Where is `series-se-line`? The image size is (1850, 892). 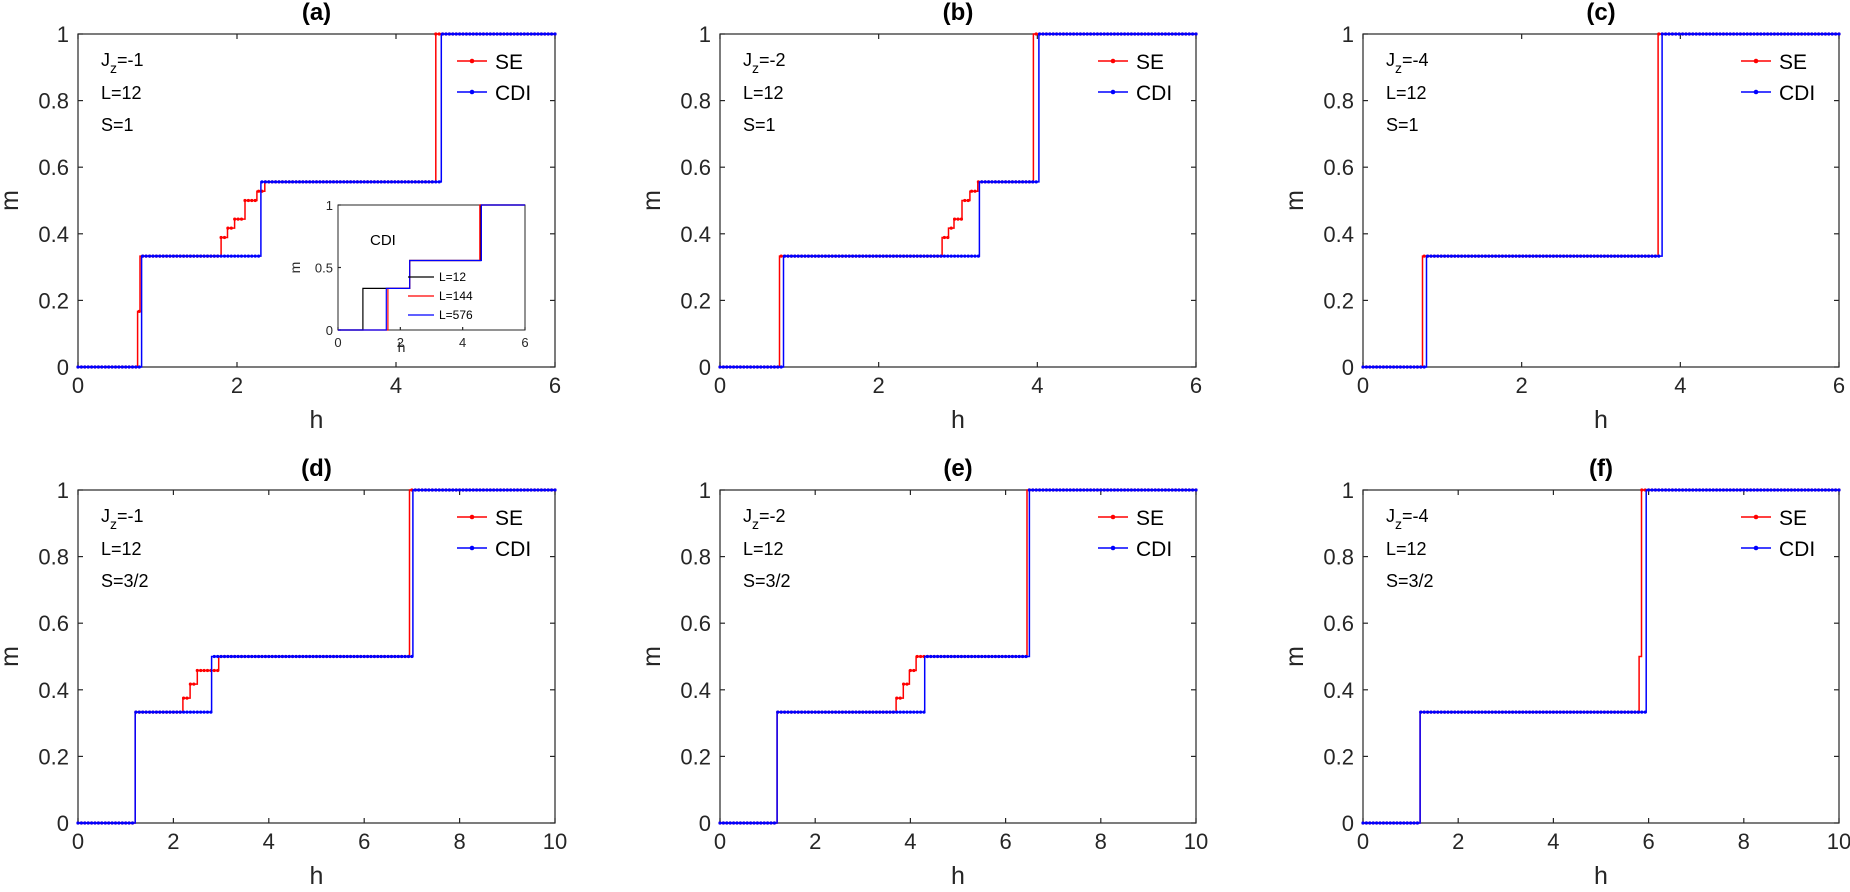 series-se-line is located at coordinates (1601, 200).